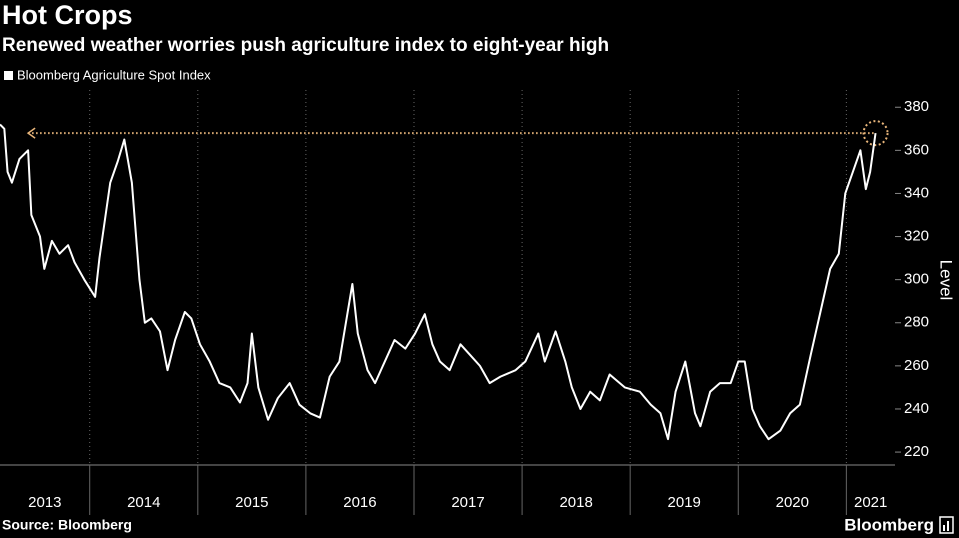 The image size is (959, 538). I want to click on y-tick-label: 300, so click(916, 279).